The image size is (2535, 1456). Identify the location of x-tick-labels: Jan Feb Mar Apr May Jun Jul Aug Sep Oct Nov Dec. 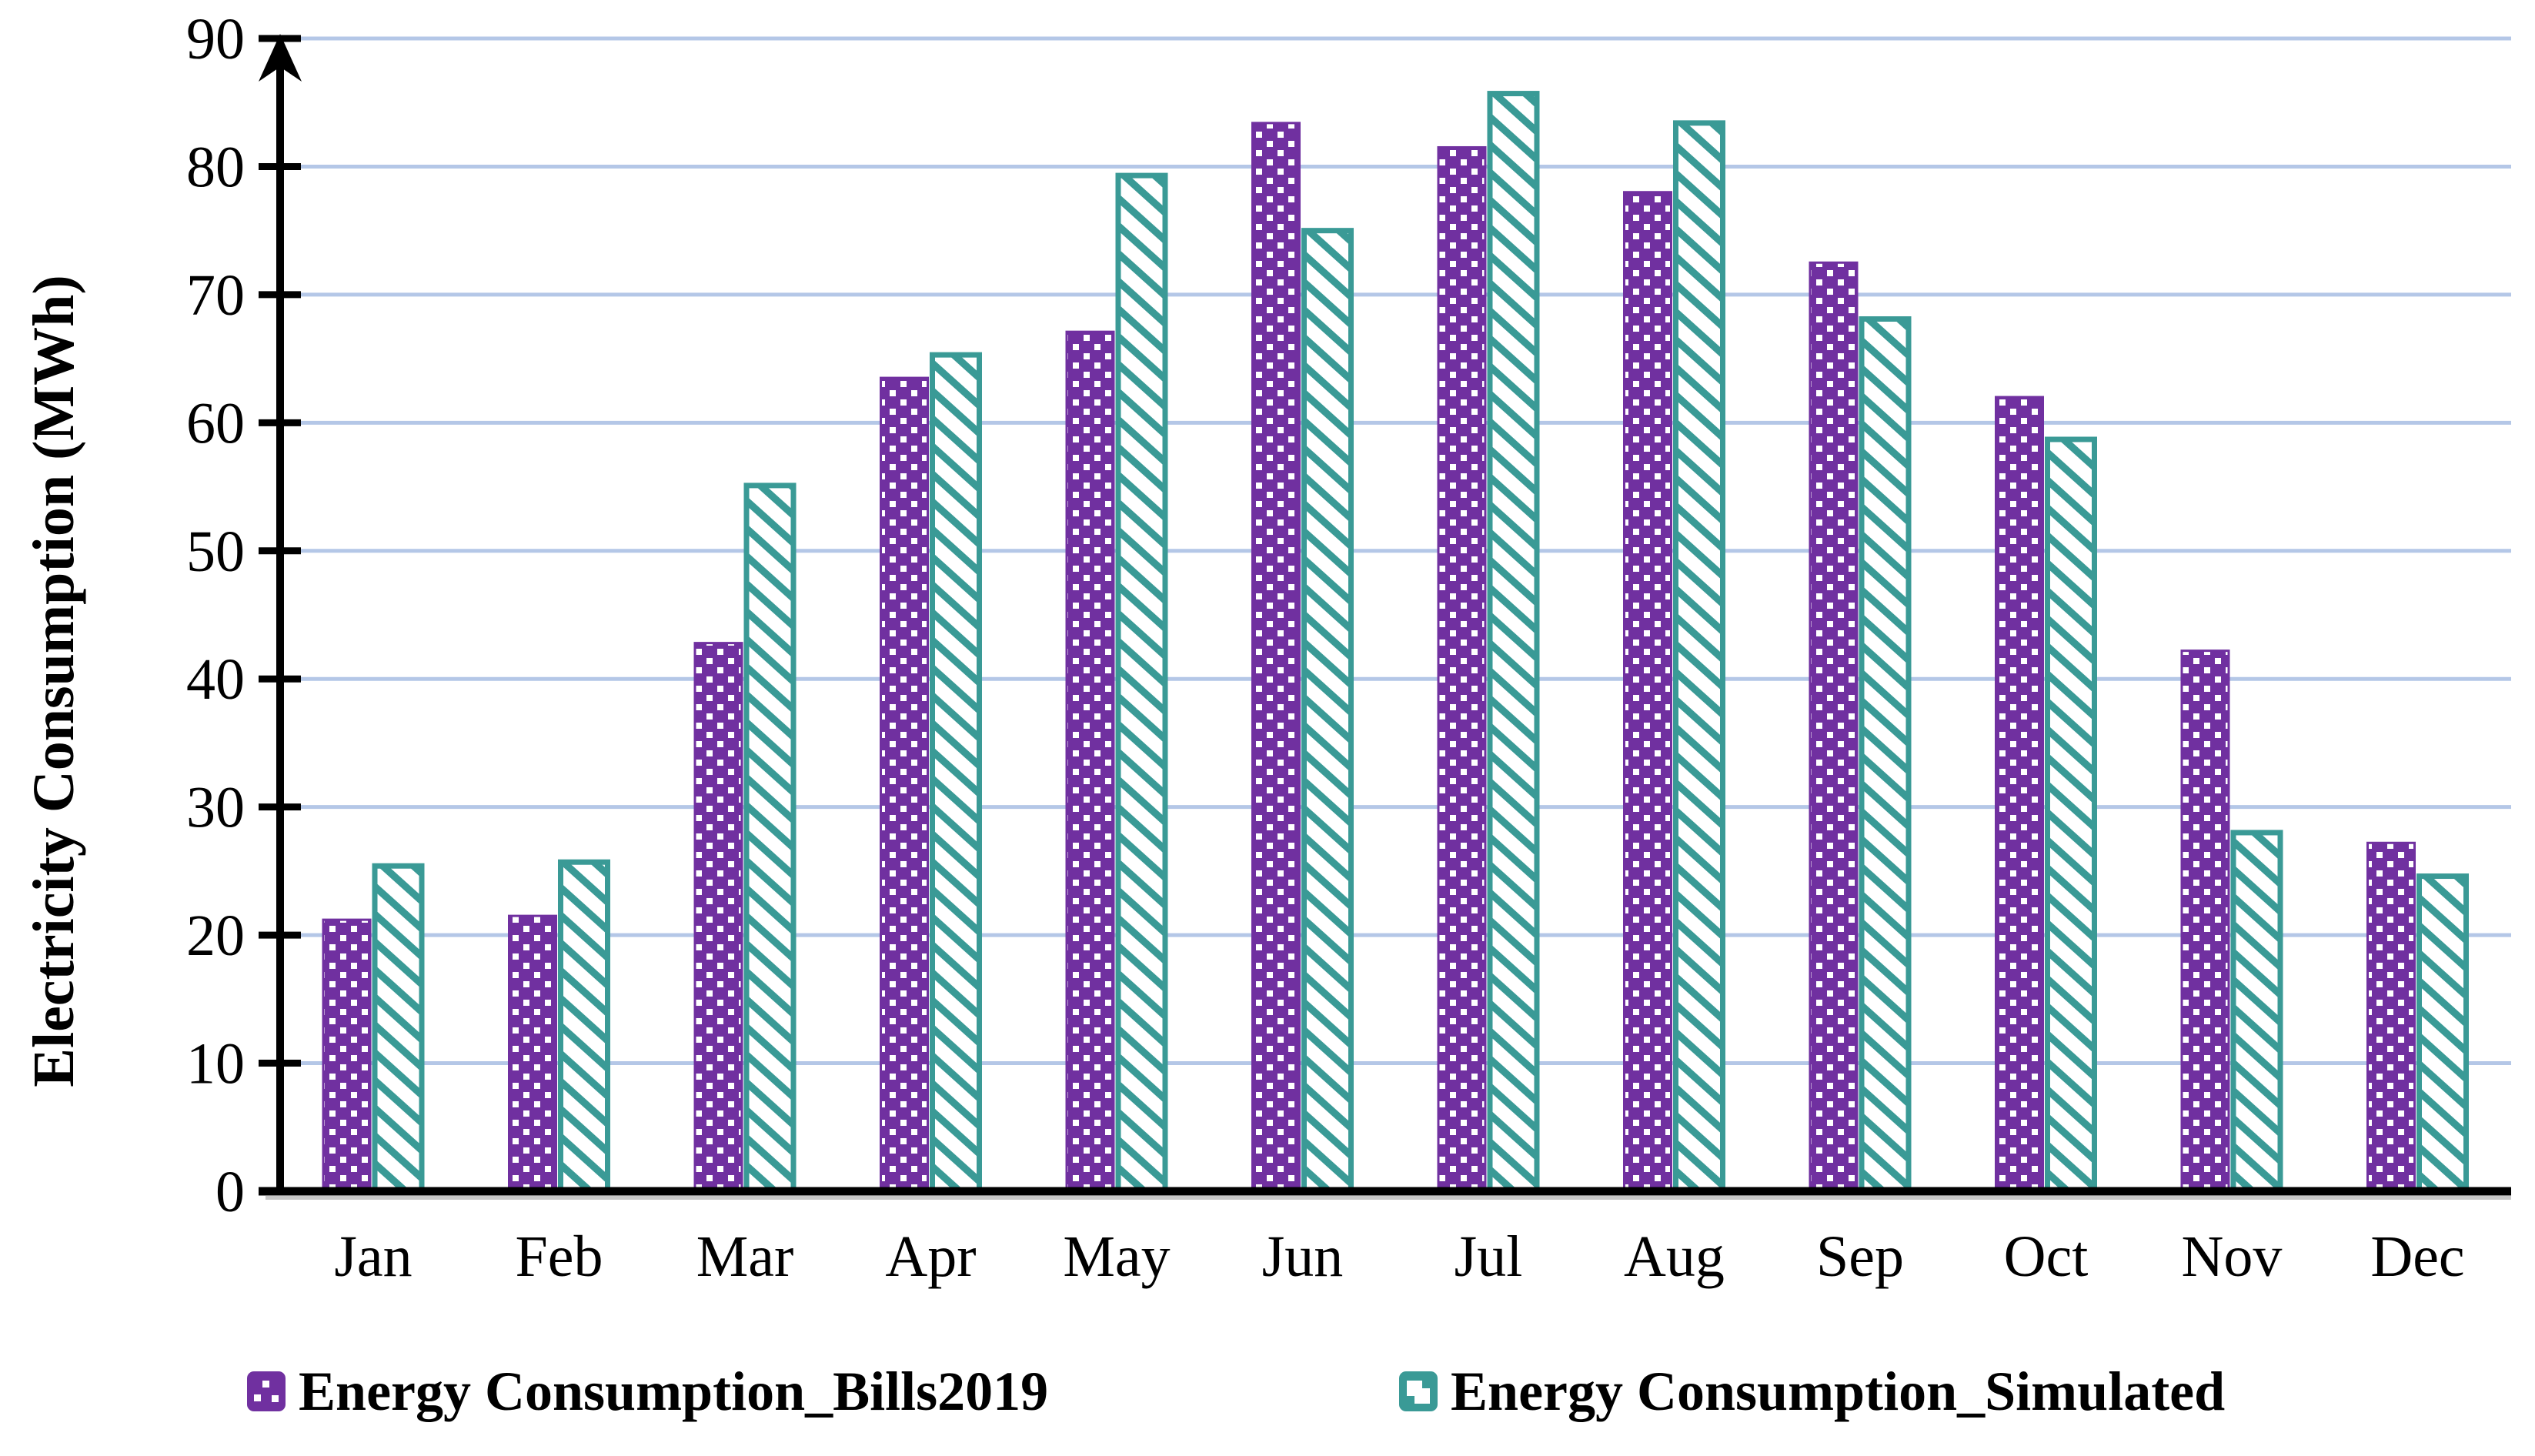
(1399, 1257).